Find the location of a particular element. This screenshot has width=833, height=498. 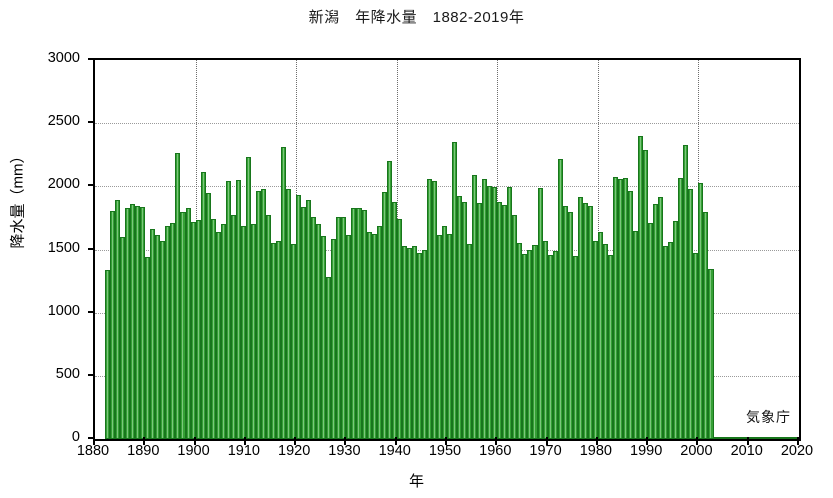

bar-1923 is located at coordinates (314, 328).